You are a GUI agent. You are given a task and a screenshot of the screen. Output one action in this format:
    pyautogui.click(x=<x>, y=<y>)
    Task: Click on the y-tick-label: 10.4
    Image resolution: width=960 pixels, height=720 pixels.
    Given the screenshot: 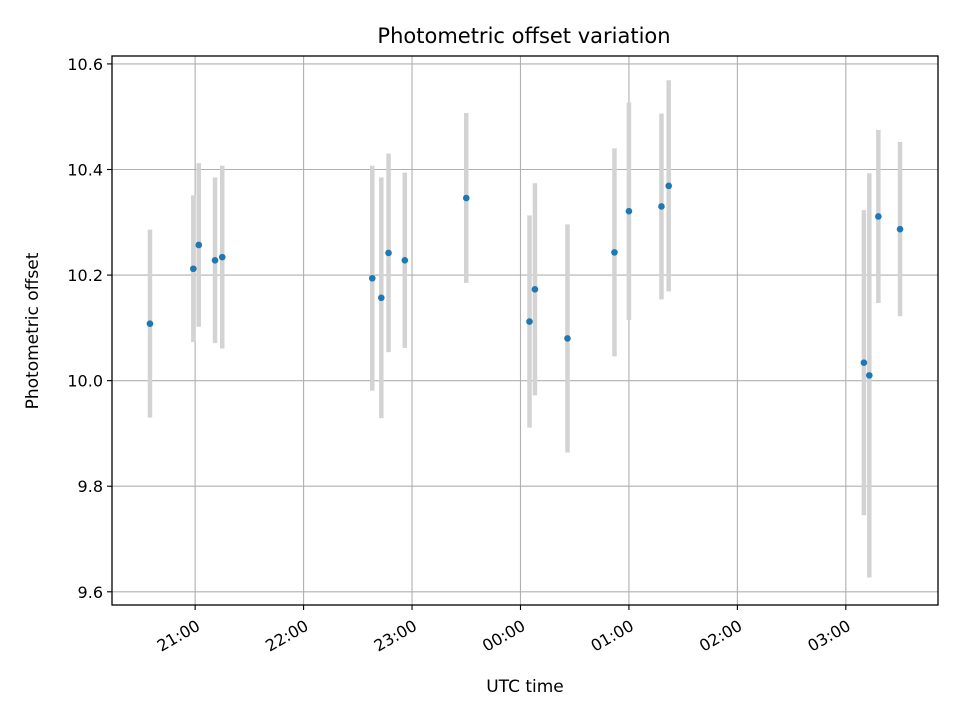 What is the action you would take?
    pyautogui.click(x=85, y=169)
    